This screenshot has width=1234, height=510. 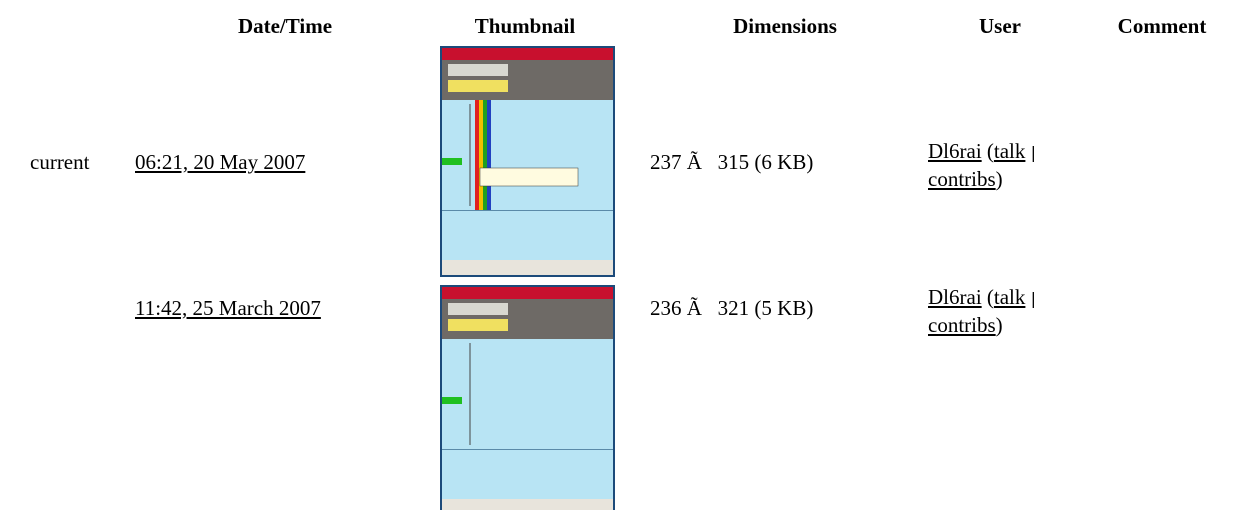 I want to click on column-header: Thumbnail, so click(x=525, y=26).